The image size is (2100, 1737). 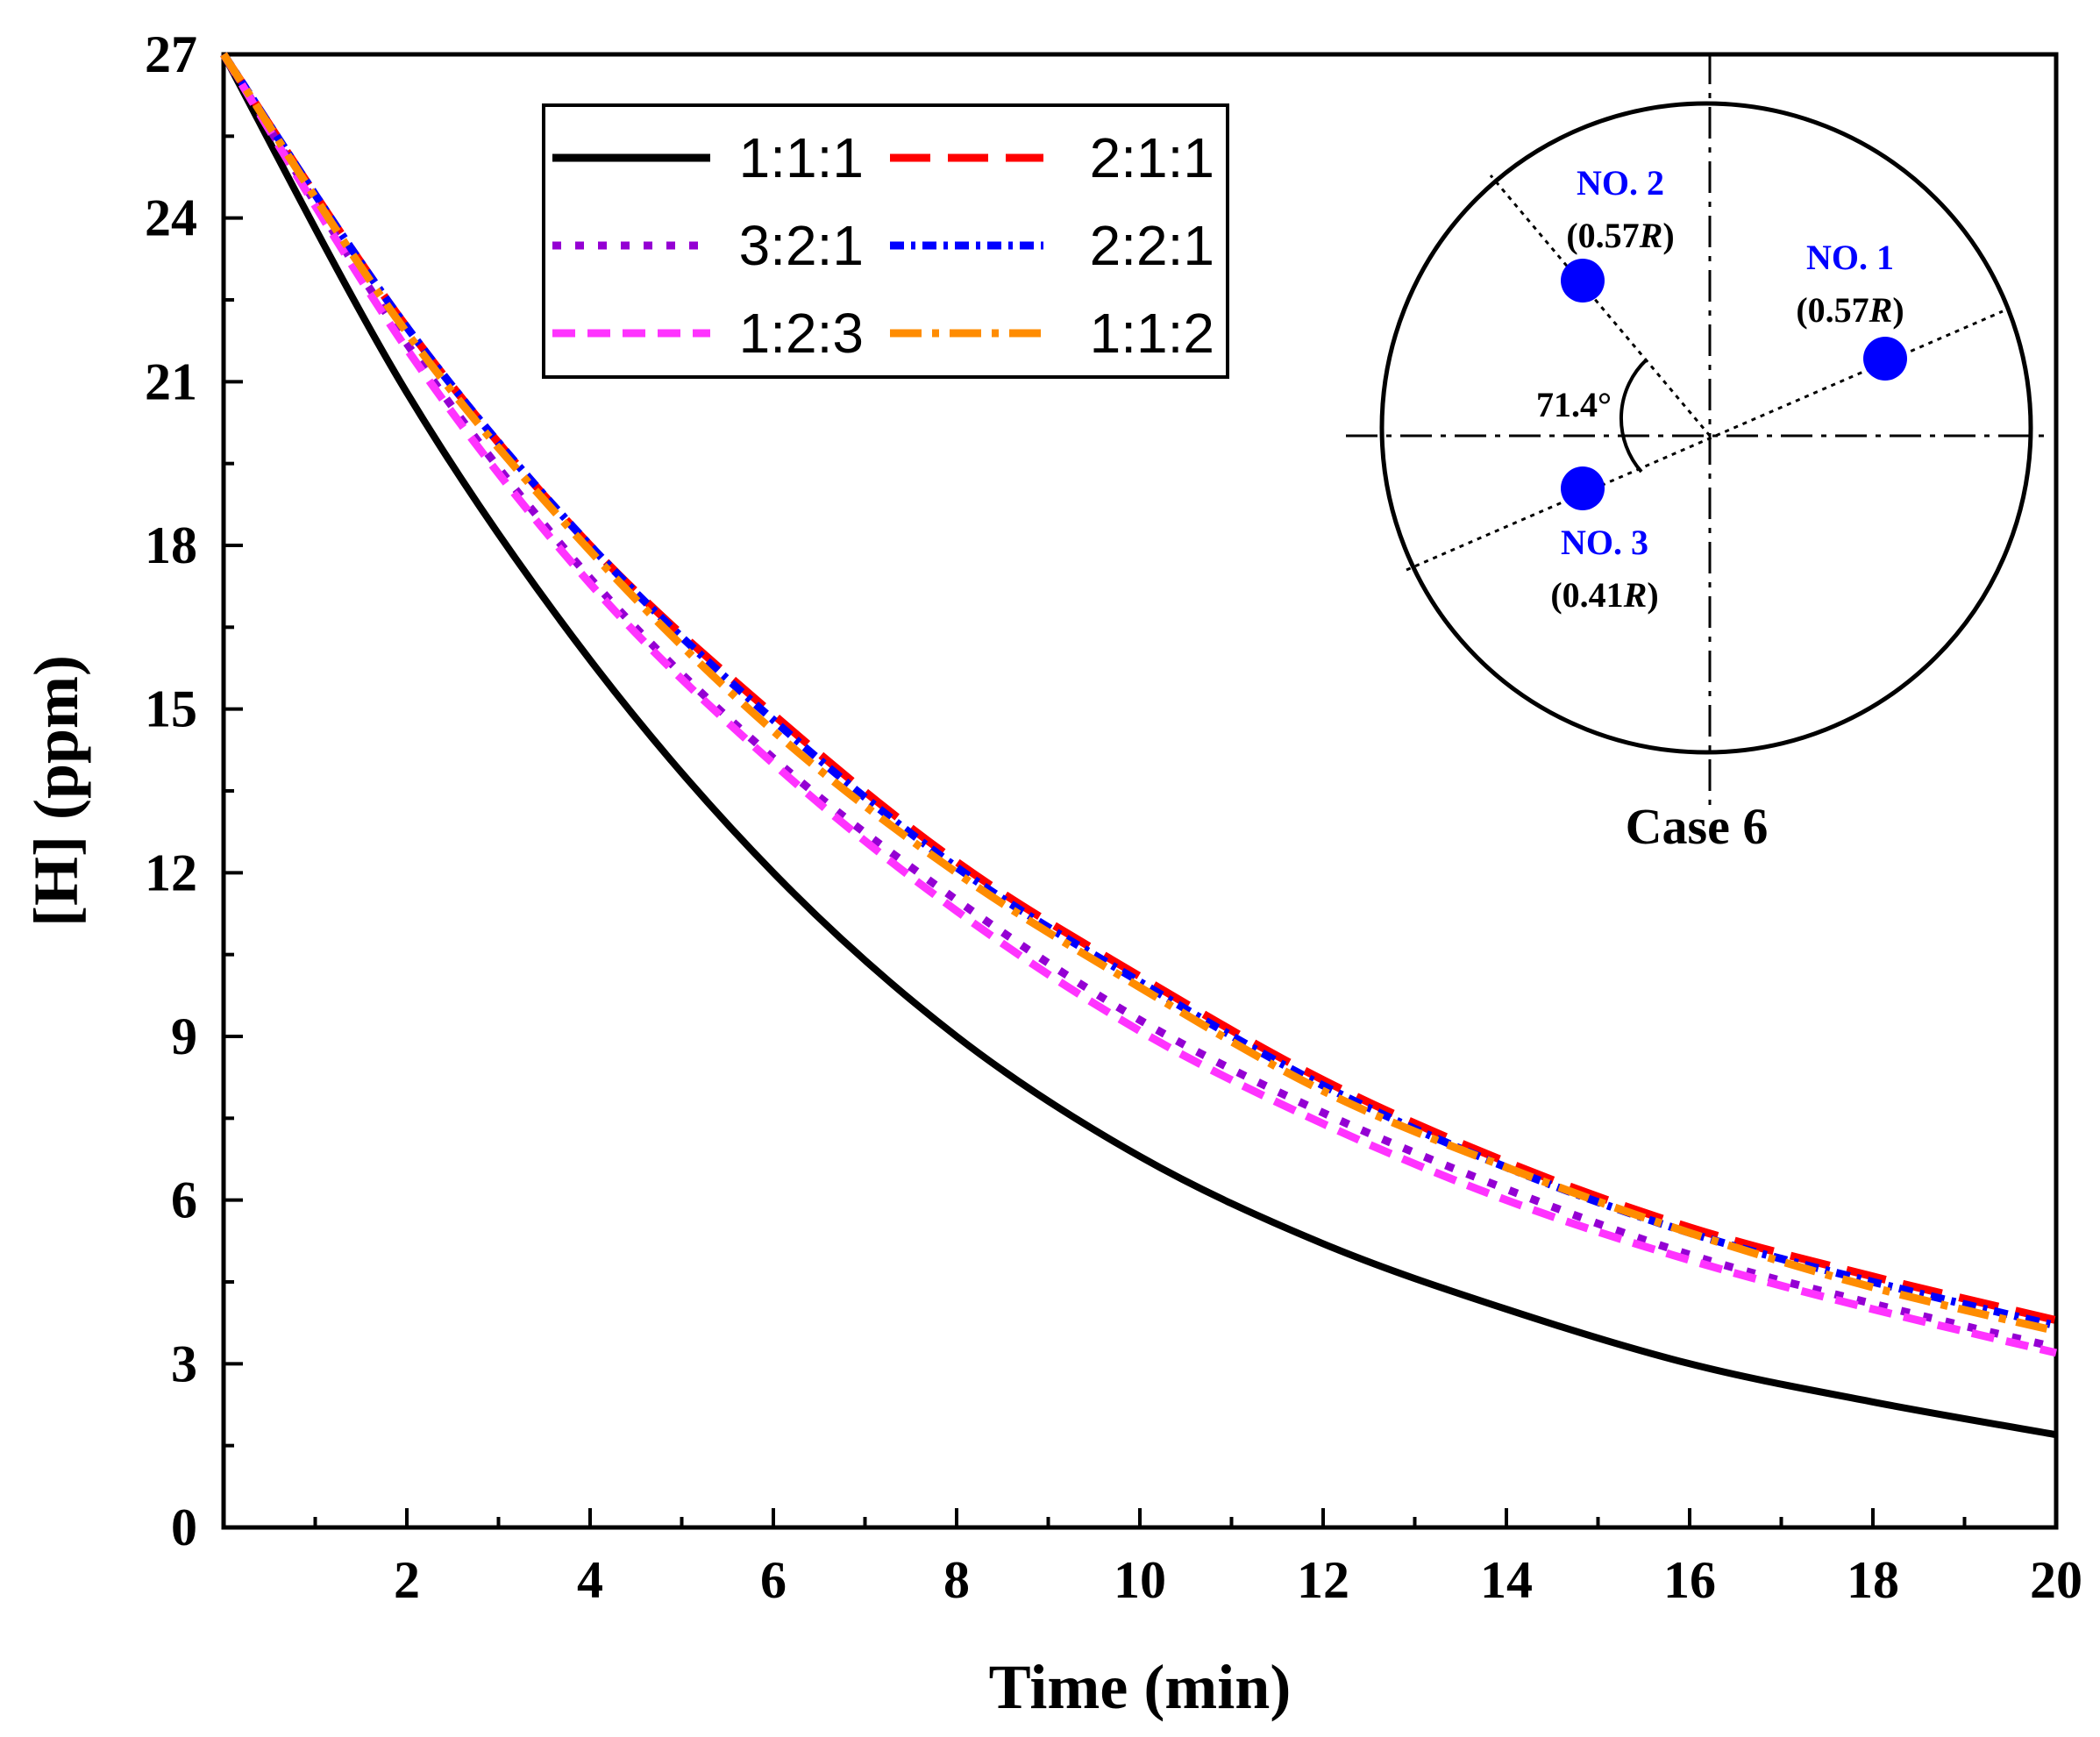 I want to click on x-tick-label: 8, so click(x=956, y=1580).